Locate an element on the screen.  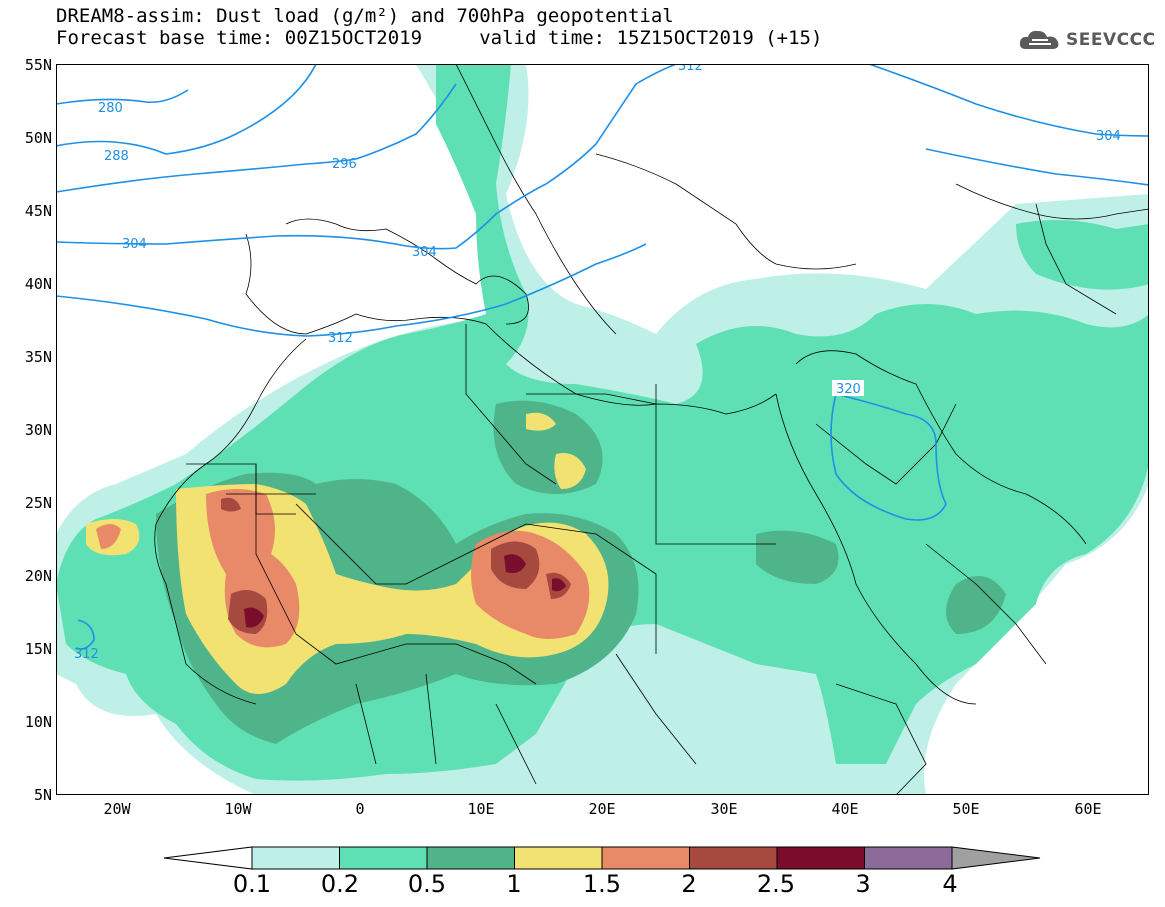
logo-text: SEEVCCC is located at coordinates (1111, 40).